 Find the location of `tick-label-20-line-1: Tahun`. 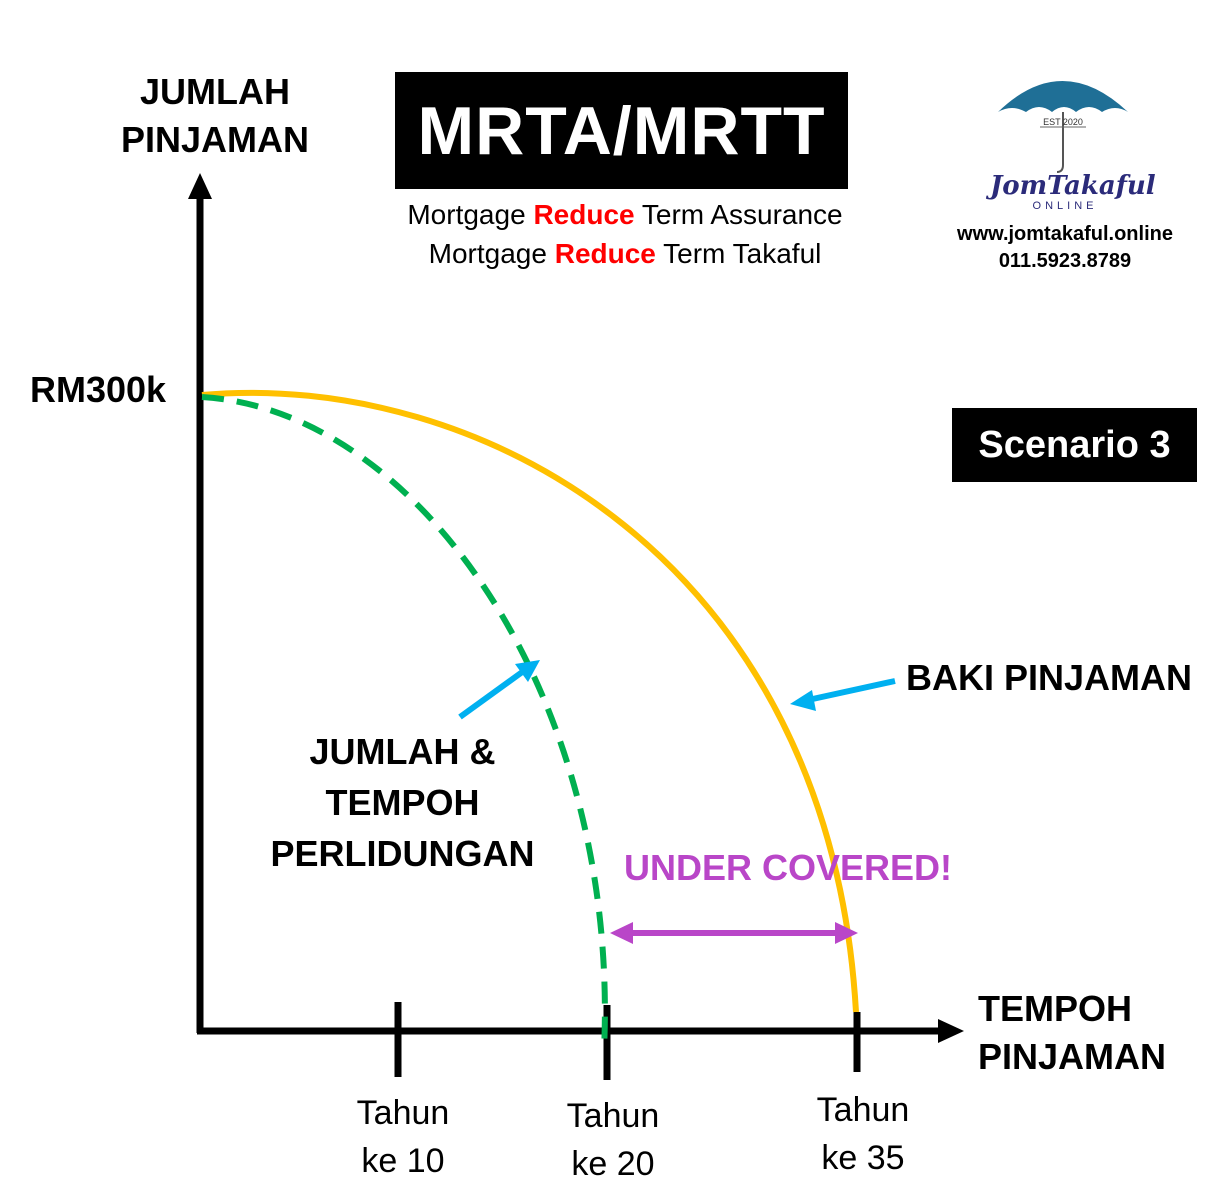

tick-label-20-line-1: Tahun is located at coordinates (613, 1116).